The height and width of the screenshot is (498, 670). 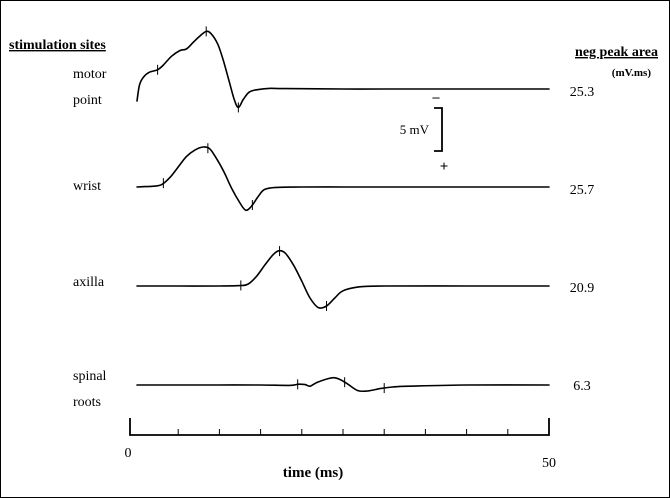 What do you see at coordinates (438, 129) in the screenshot?
I see `scale-bar-bracket` at bounding box center [438, 129].